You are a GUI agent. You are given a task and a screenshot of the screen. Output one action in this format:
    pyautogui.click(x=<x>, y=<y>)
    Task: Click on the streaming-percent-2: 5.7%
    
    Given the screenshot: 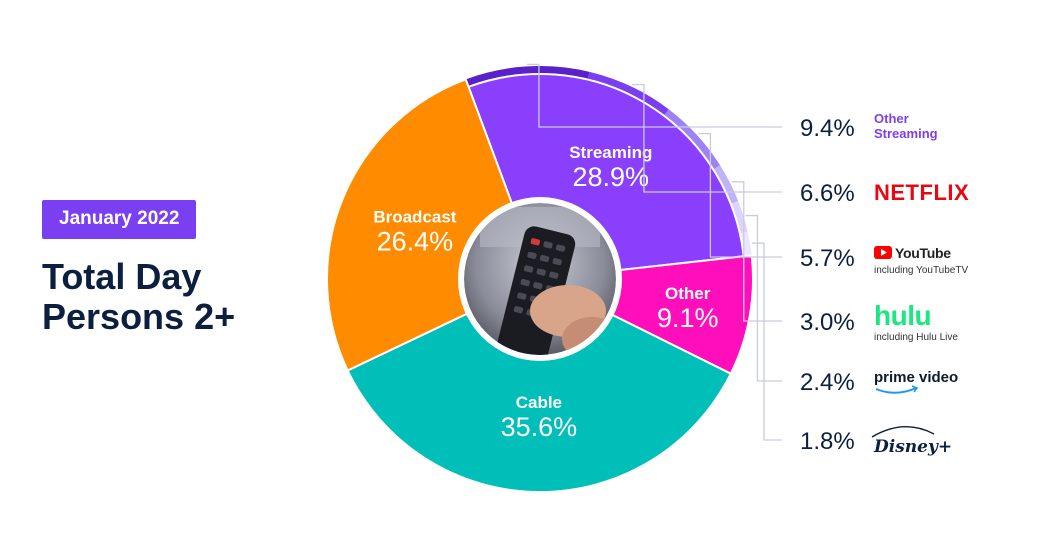 What is the action you would take?
    pyautogui.click(x=827, y=258)
    